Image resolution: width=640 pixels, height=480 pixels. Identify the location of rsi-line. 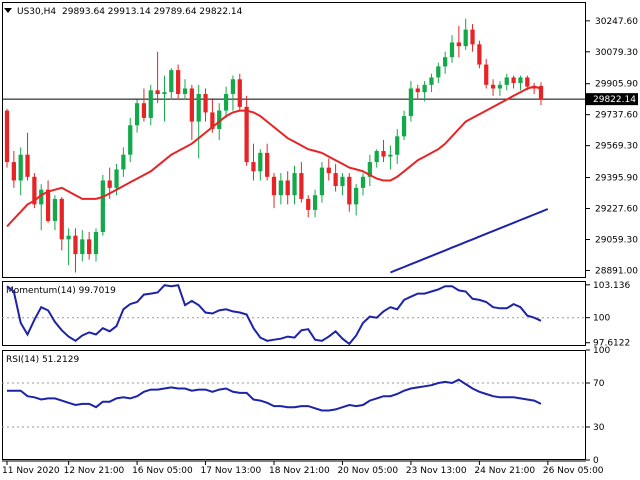
(274, 395).